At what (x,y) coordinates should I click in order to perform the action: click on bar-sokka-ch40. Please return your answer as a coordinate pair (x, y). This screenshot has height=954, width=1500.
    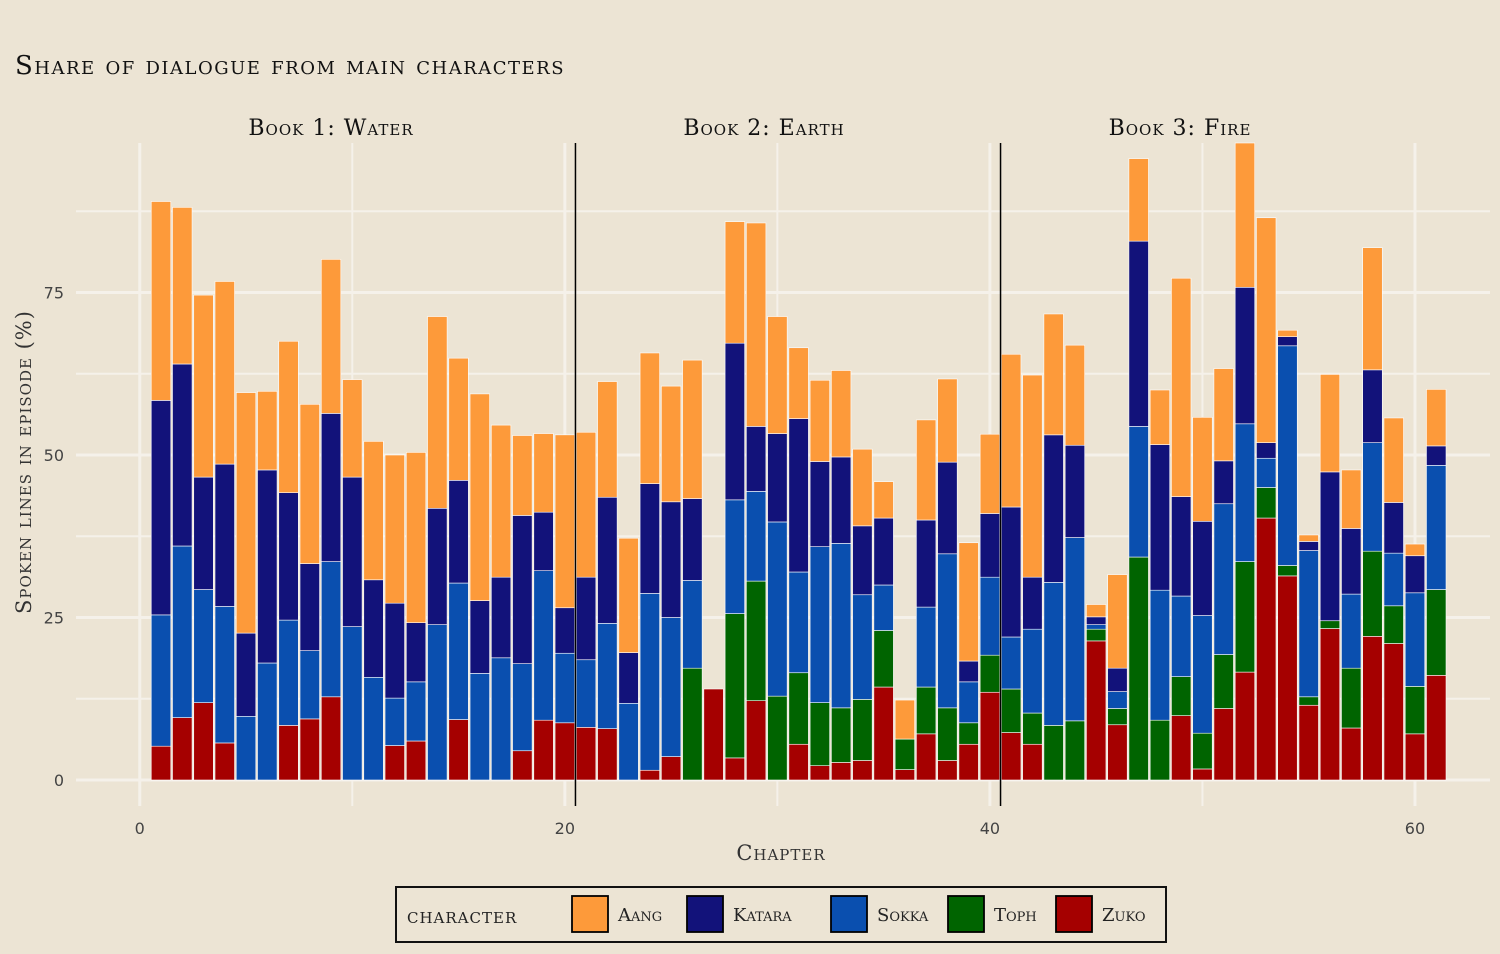
    Looking at the image, I should click on (989, 616).